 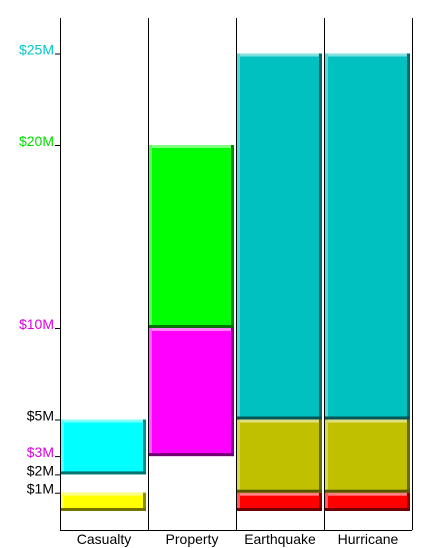 I want to click on y-tick-label-1: $20M, so click(x=36, y=141).